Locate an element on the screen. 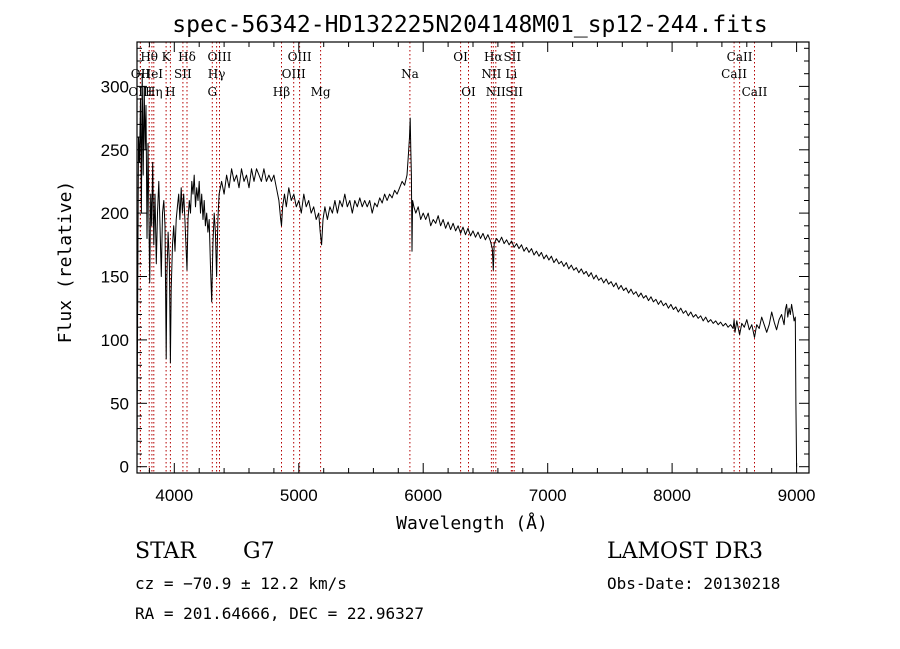 Image resolution: width=900 pixels, height=649 pixels. spectral-line-label: HeI is located at coordinates (152, 74).